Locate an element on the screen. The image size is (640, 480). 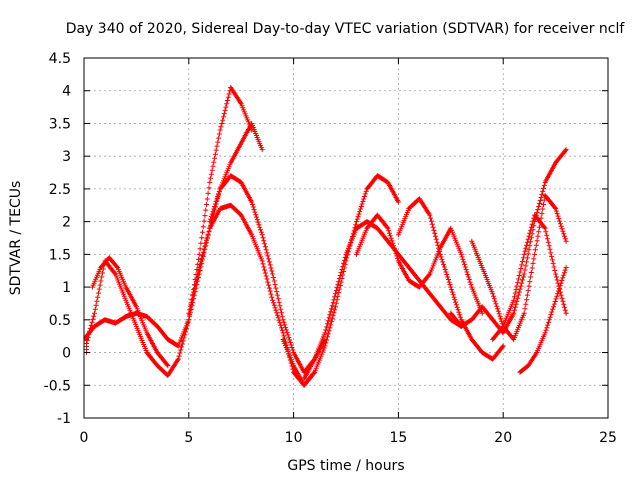
y-tick-label: 0.5 is located at coordinates (60, 321).